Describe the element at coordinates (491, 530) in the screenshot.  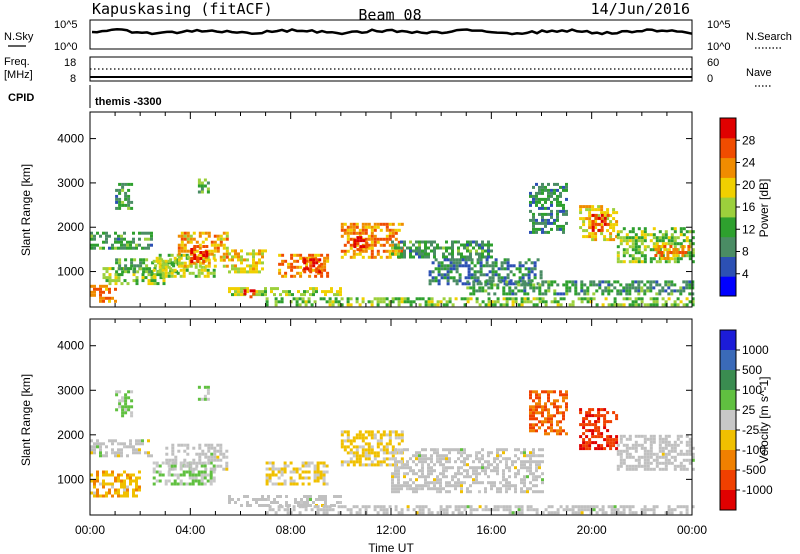
I see `x-tick-label: 16:00` at that location.